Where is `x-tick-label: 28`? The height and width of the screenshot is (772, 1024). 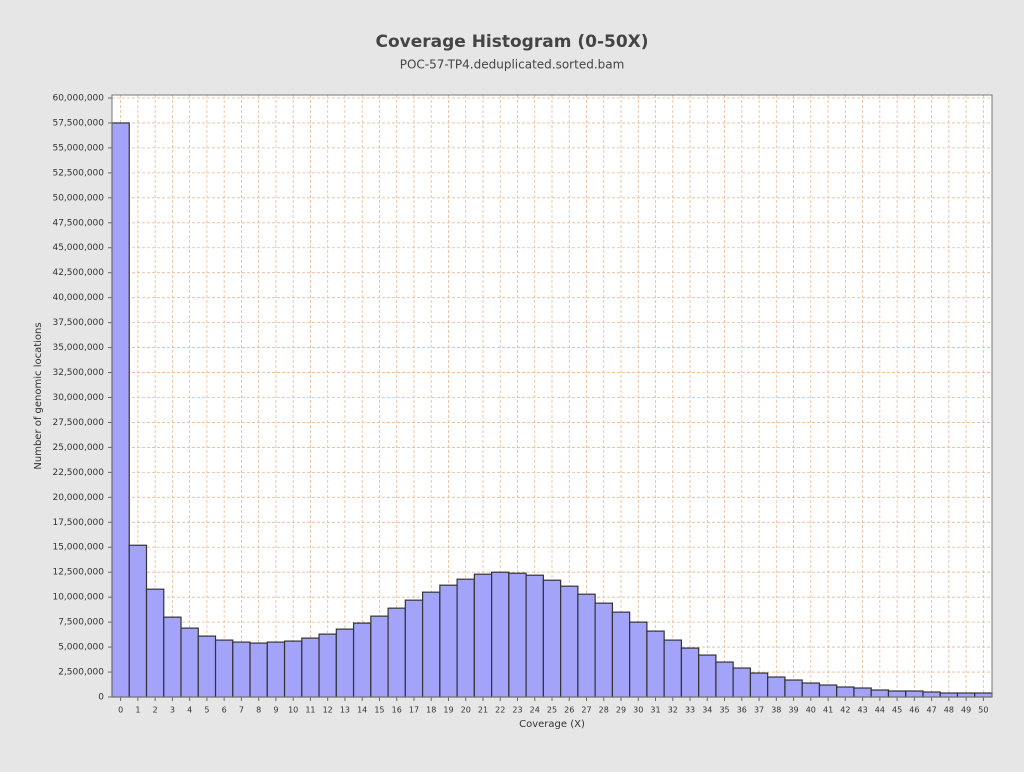
x-tick-label: 28 is located at coordinates (604, 710).